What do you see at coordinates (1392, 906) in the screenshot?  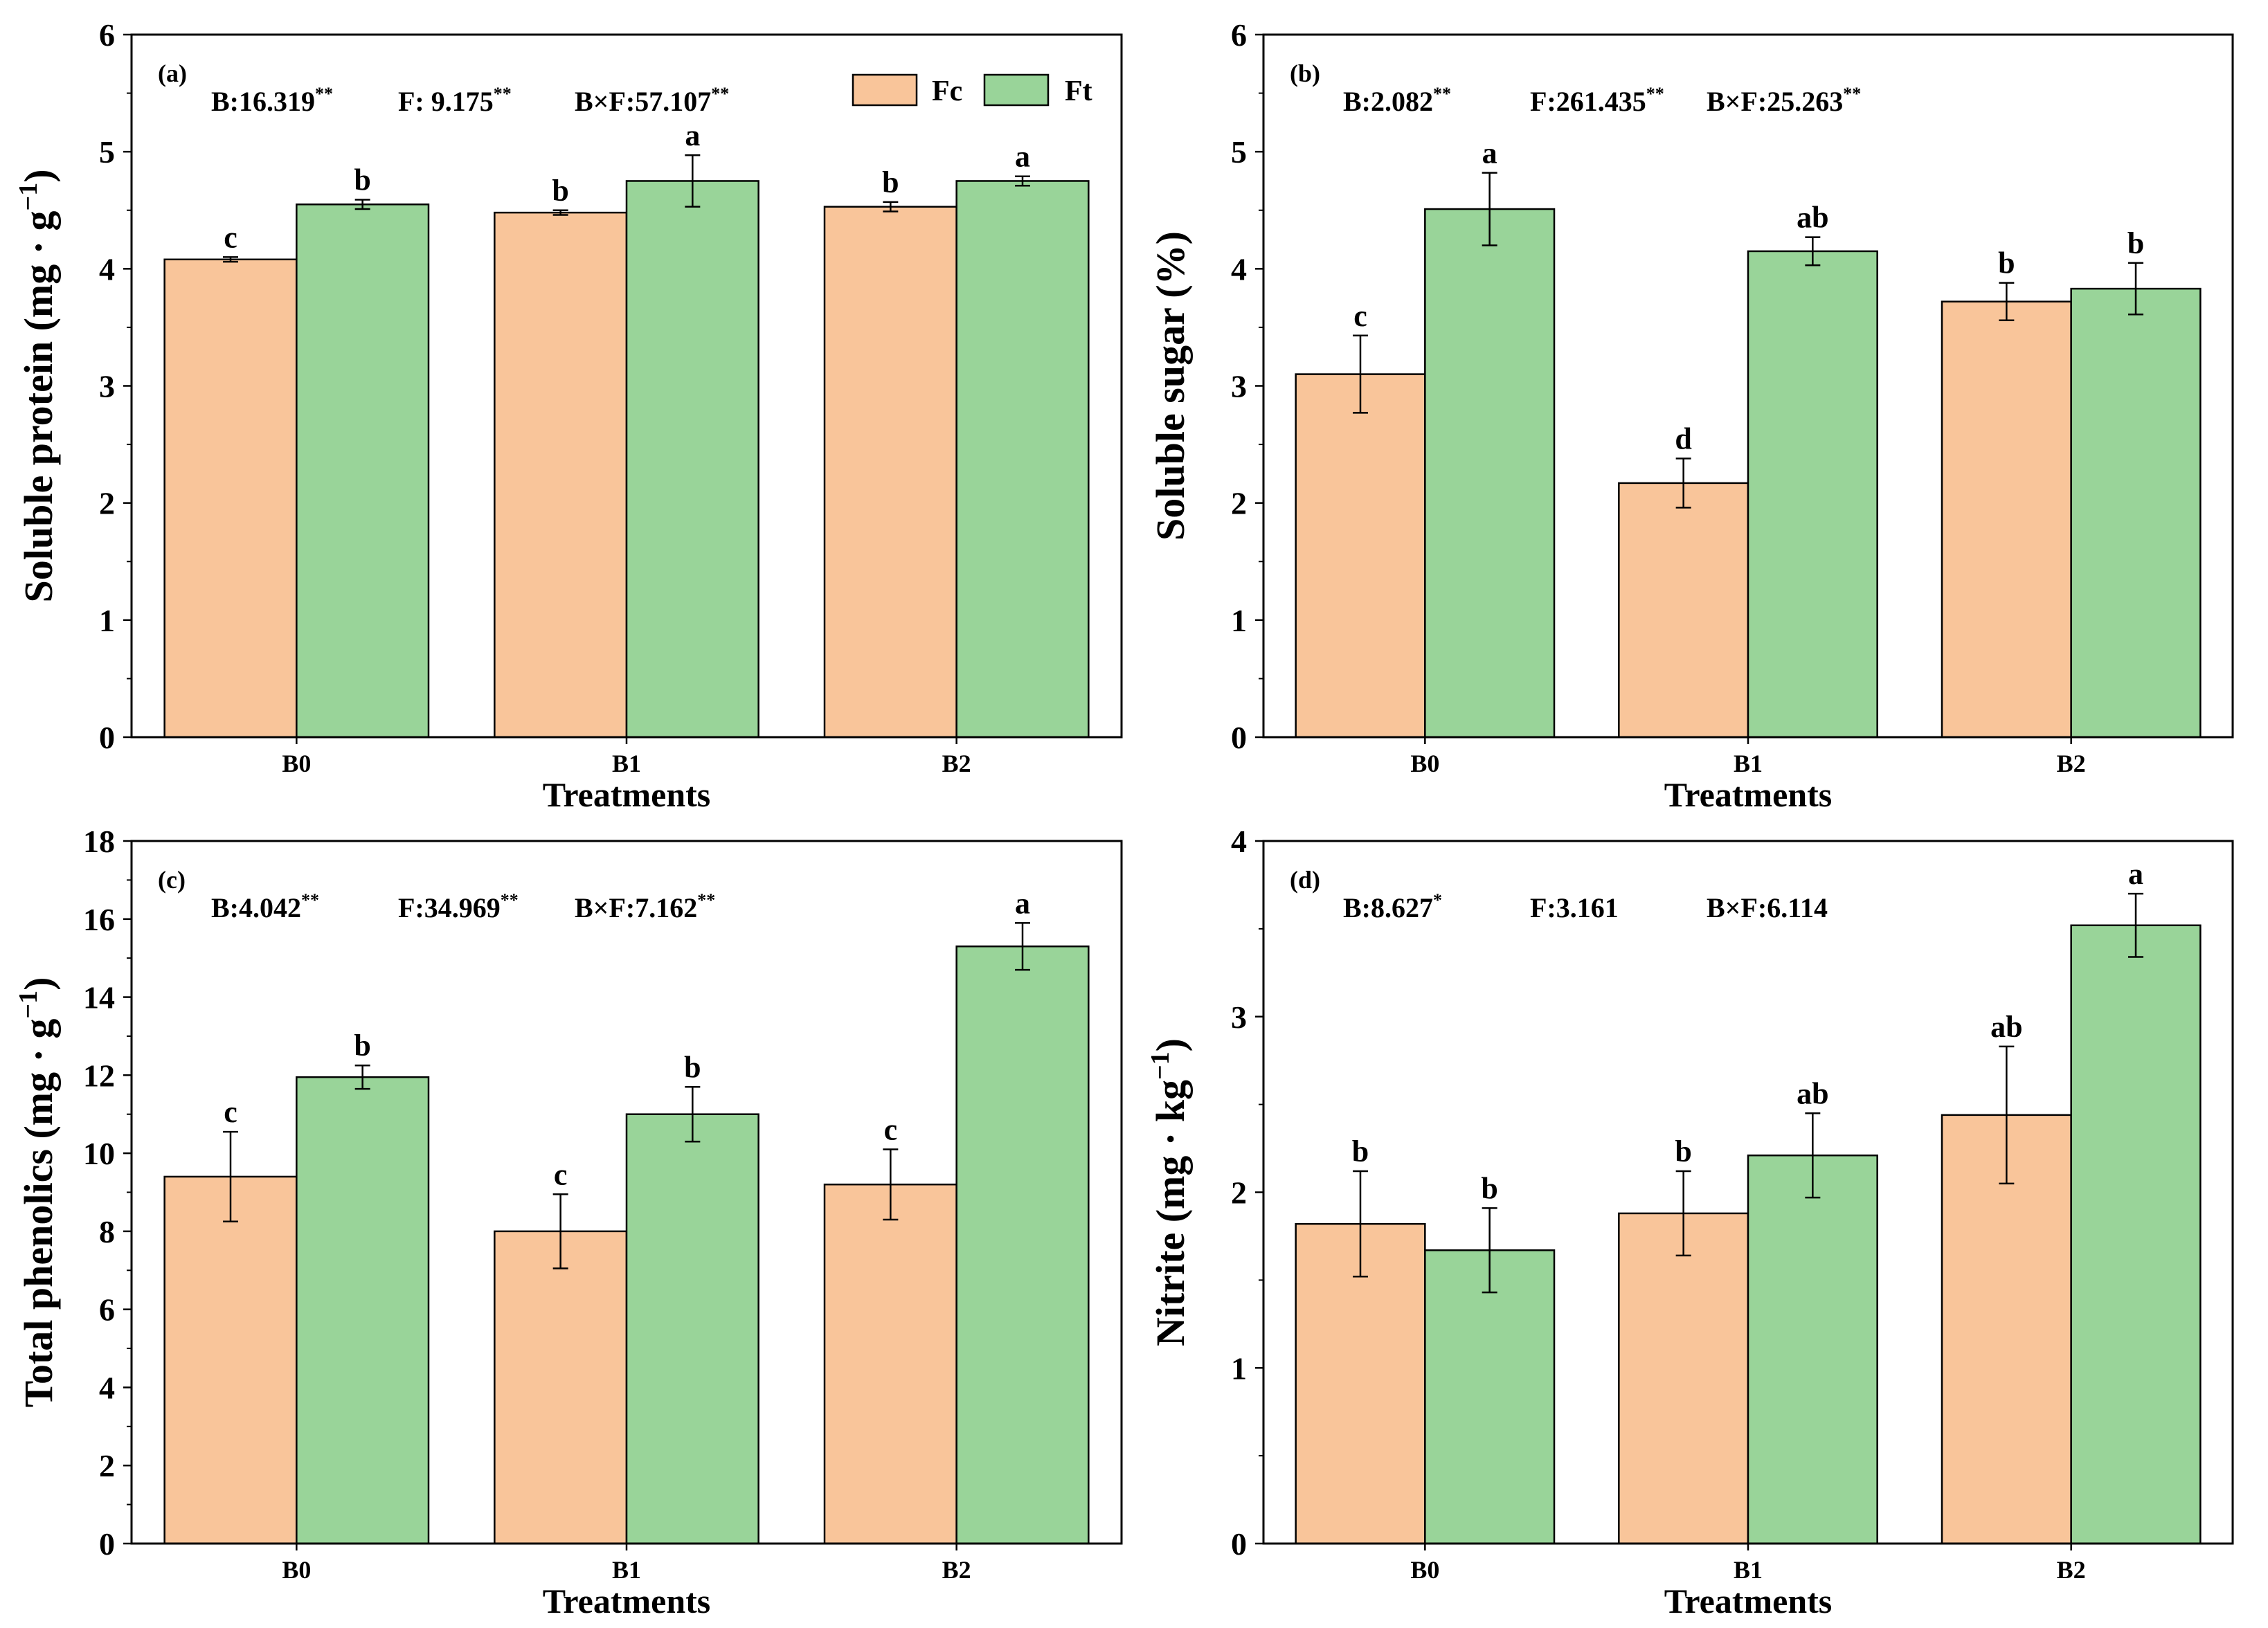 I see `anova-stat: B:8.627*` at bounding box center [1392, 906].